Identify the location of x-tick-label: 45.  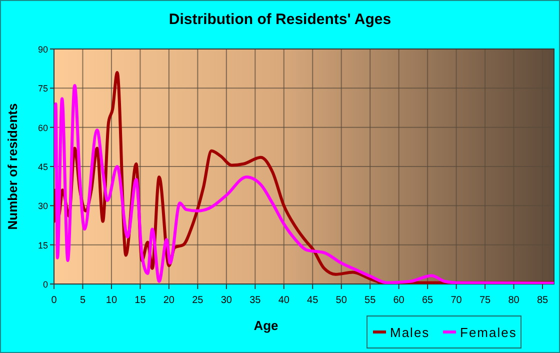
(313, 300).